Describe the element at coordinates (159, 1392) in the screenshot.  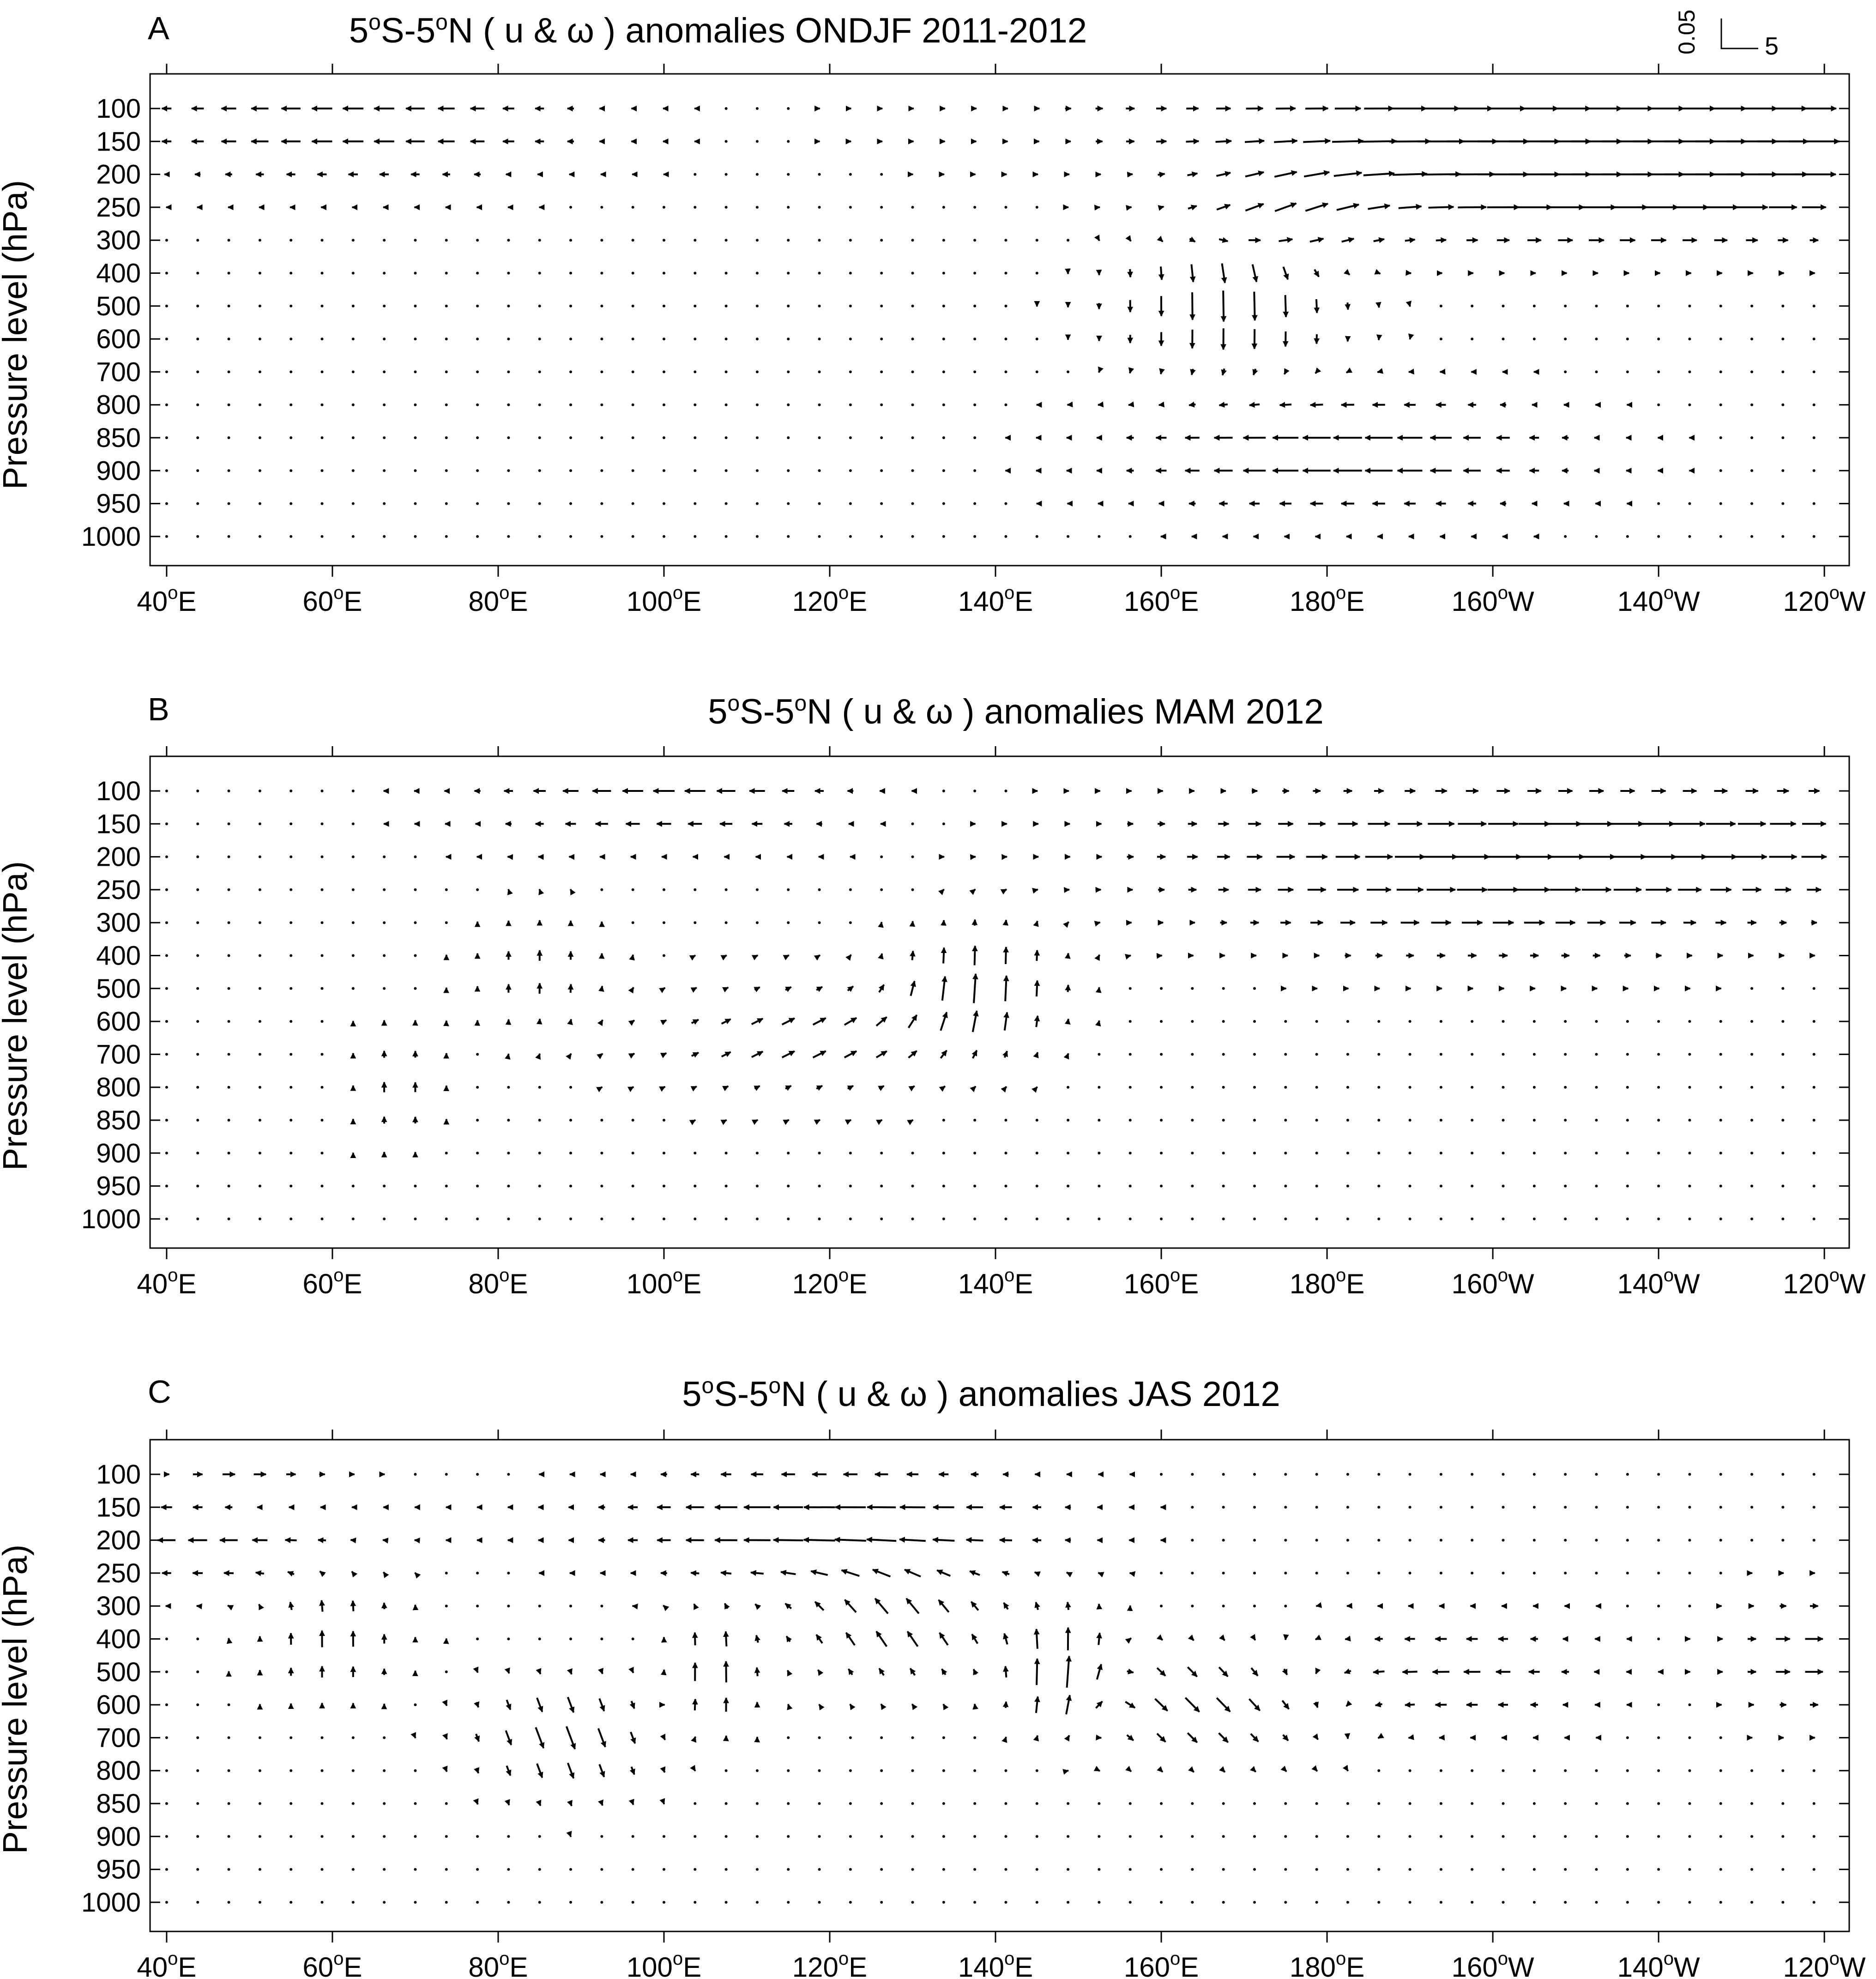
I see `panel-c-letter: C` at that location.